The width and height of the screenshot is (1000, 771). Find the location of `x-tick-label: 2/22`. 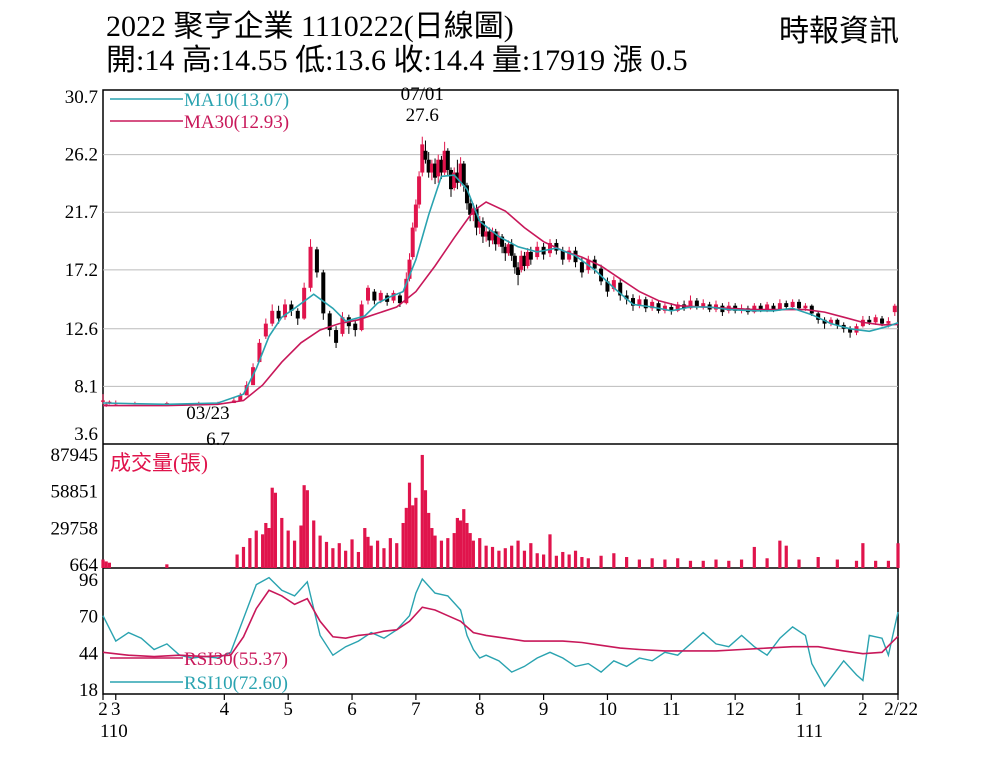

x-tick-label: 2/22 is located at coordinates (901, 709).